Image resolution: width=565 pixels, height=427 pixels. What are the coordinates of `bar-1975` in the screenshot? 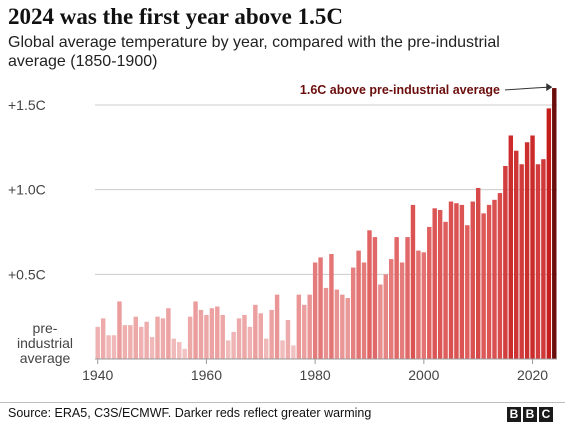 It's located at (288, 339).